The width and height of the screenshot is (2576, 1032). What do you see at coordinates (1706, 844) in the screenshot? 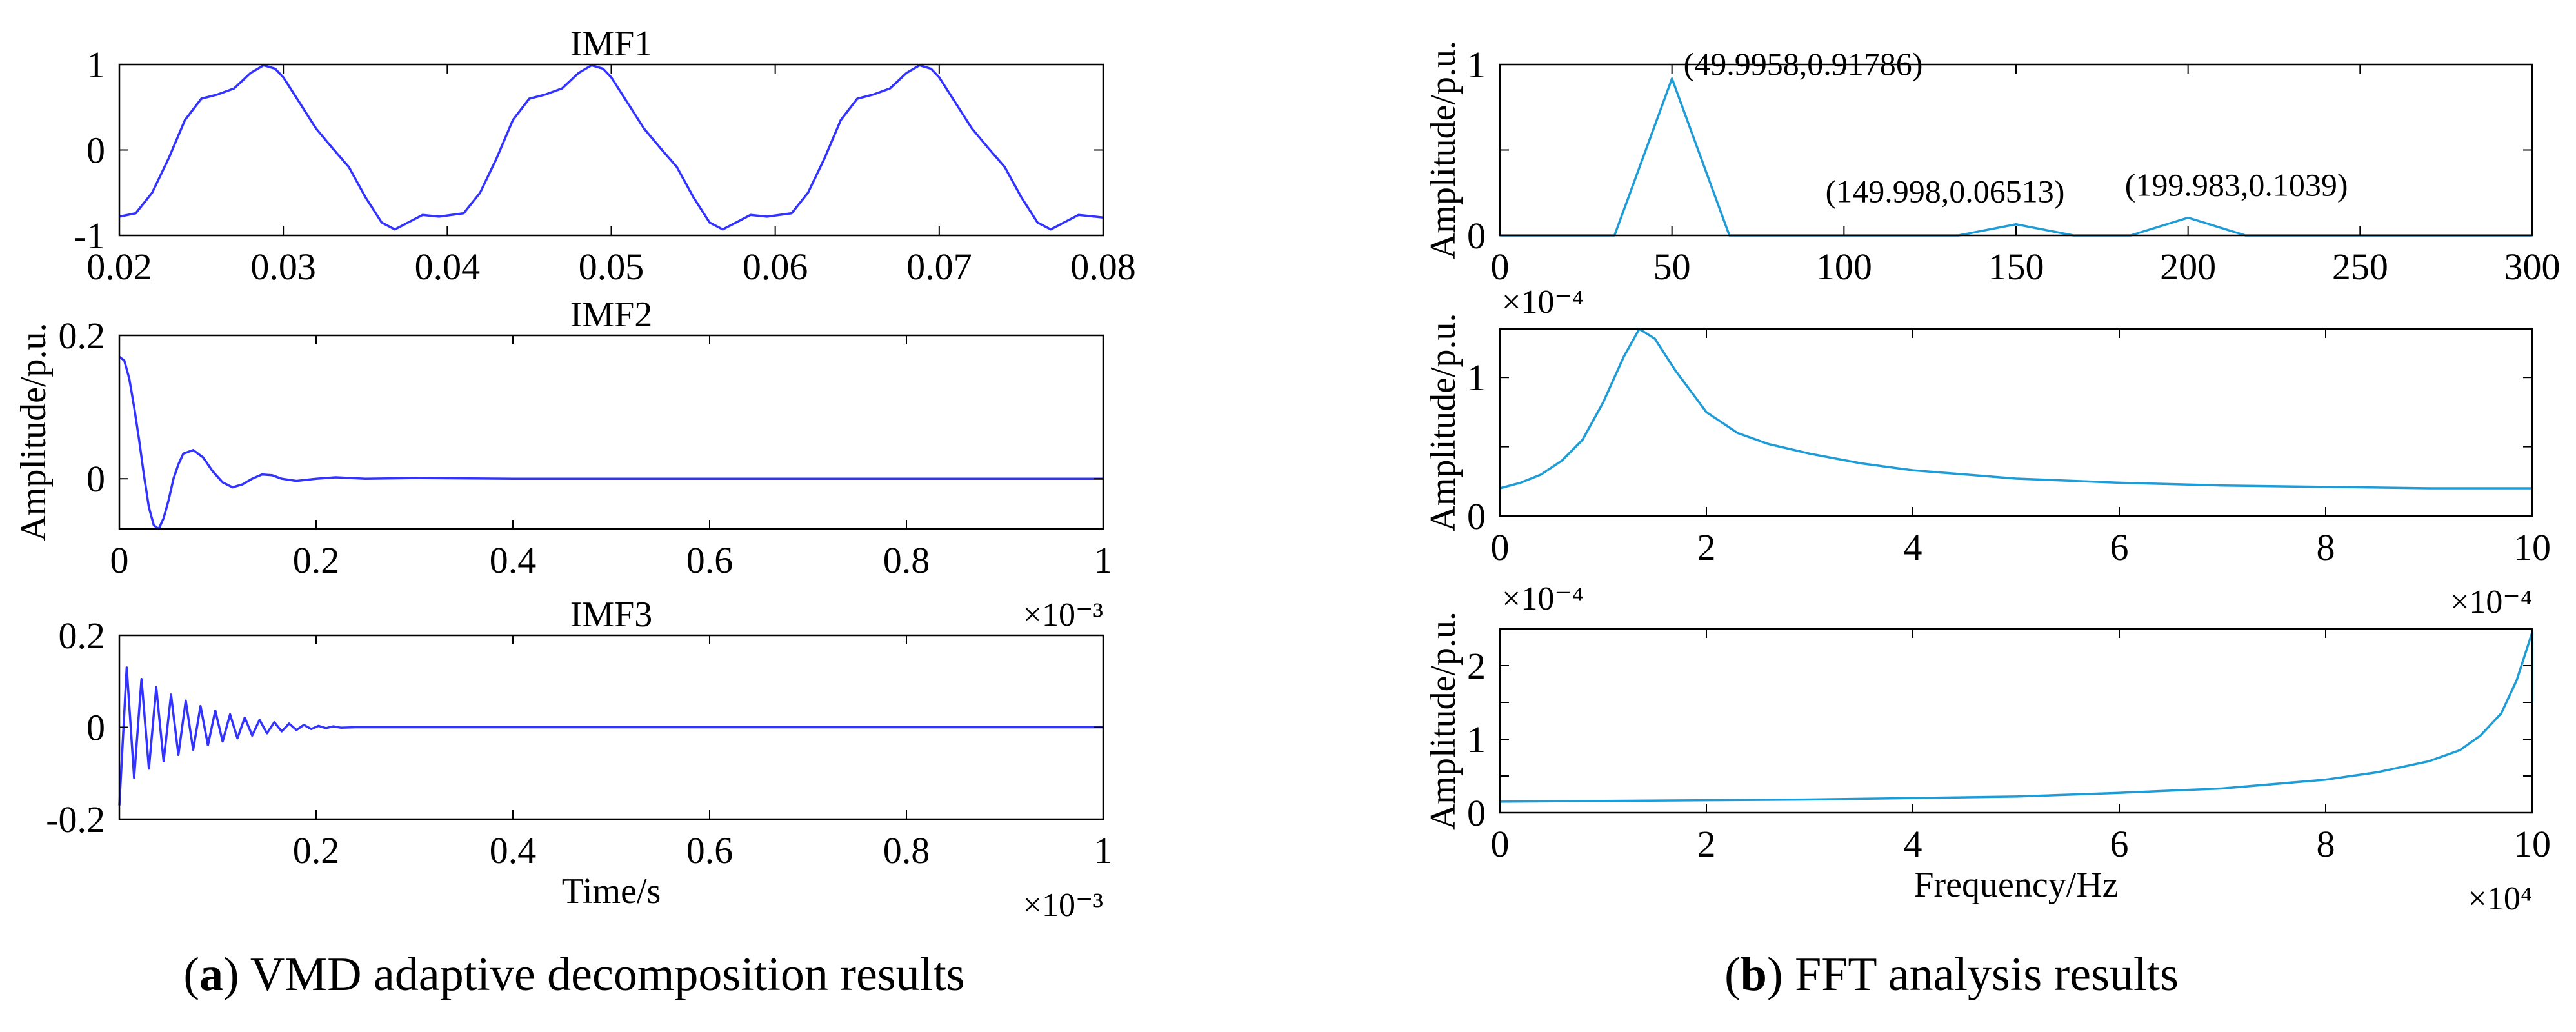
I see `fft3-xtick-label: 2` at bounding box center [1706, 844].